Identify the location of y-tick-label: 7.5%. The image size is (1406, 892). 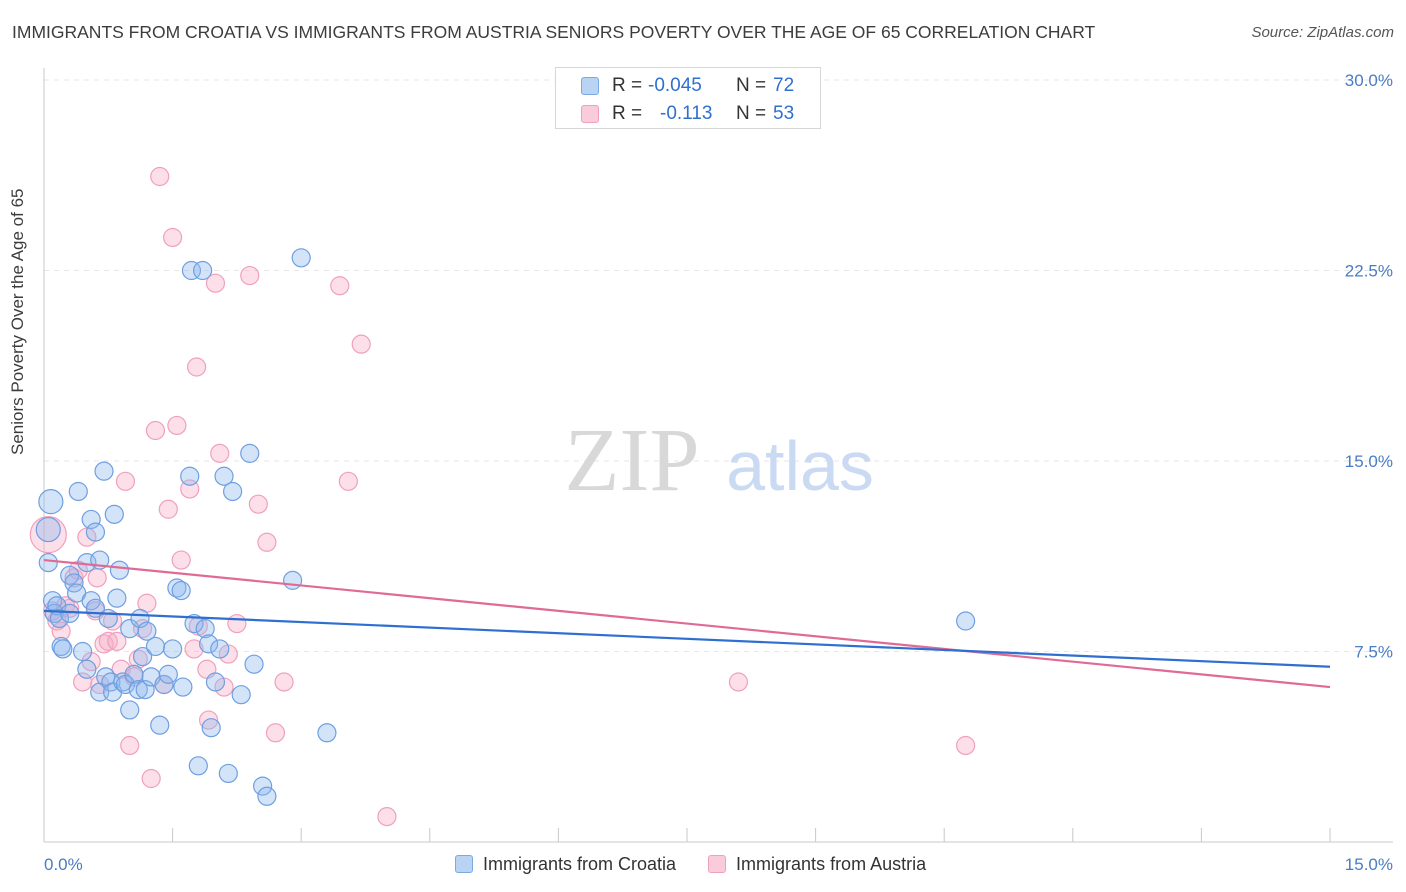
(1373, 652).